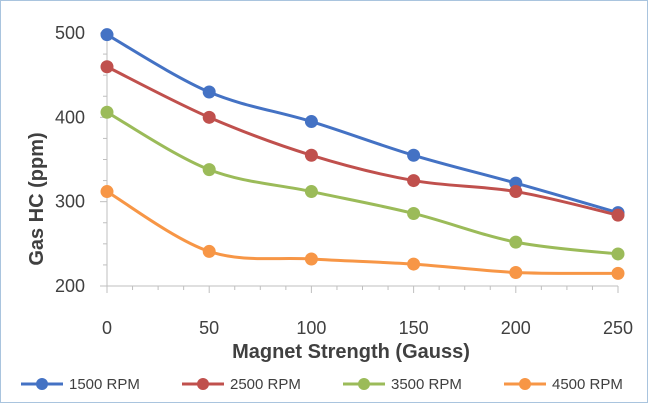  What do you see at coordinates (322, 384) in the screenshot?
I see `legend: 1500 RPM 2500 RPM 3500 RPM 4500 RPM` at bounding box center [322, 384].